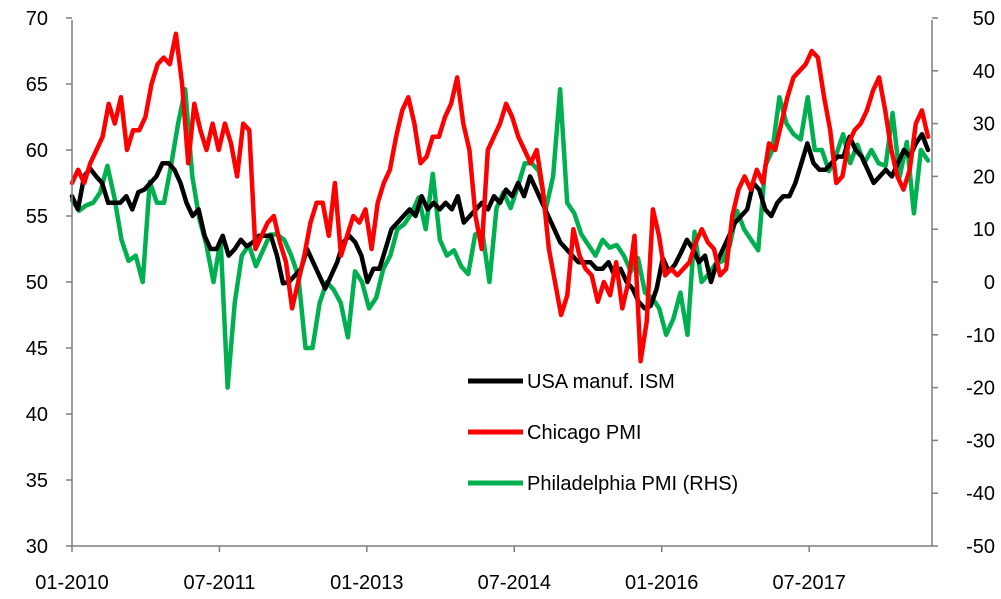 The image size is (1001, 599). I want to click on legend-label-chicago: Chicago PMI, so click(584, 433).